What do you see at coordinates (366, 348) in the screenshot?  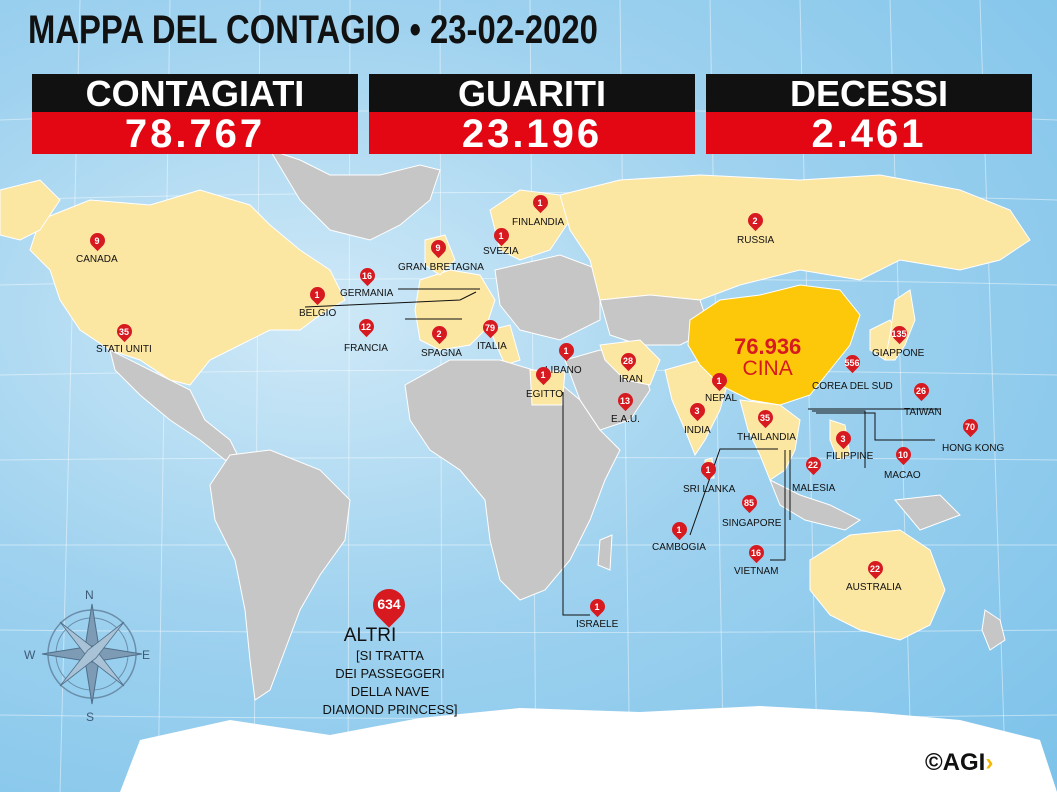 I see `marker-label: FRANCIA` at bounding box center [366, 348].